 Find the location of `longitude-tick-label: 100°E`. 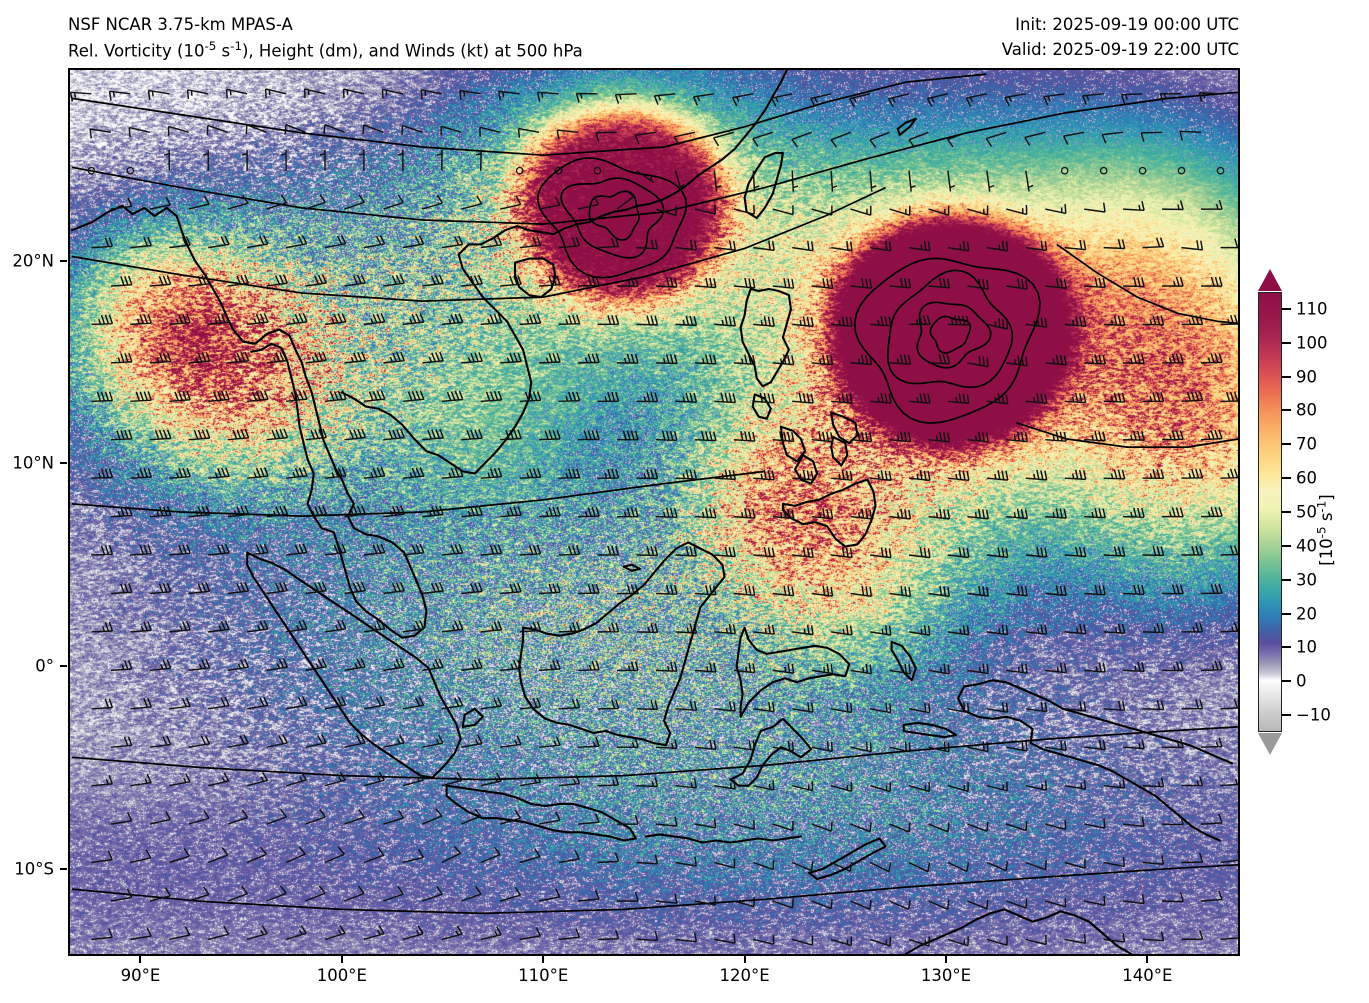

longitude-tick-label: 100°E is located at coordinates (341, 975).